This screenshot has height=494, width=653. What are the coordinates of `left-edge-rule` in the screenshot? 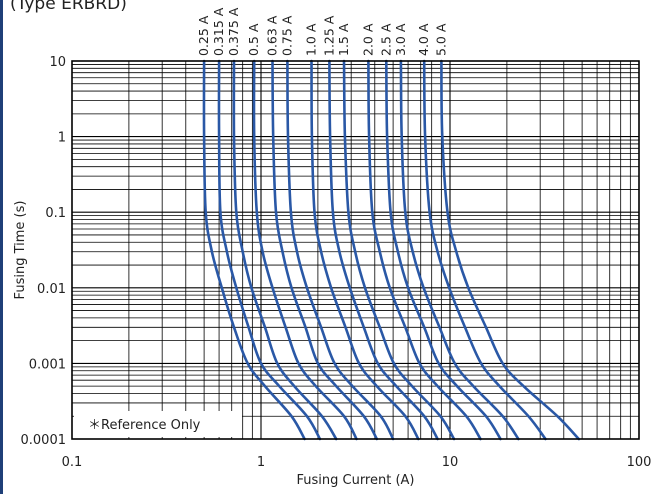 It's located at (1, 247).